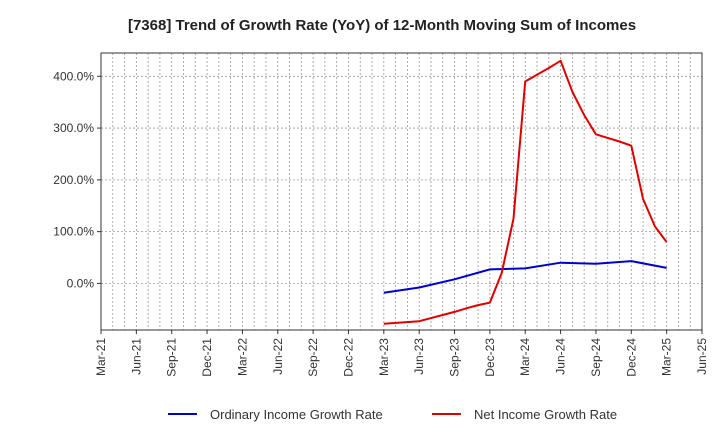  I want to click on x-tick-label: Sep-21, so click(172, 357).